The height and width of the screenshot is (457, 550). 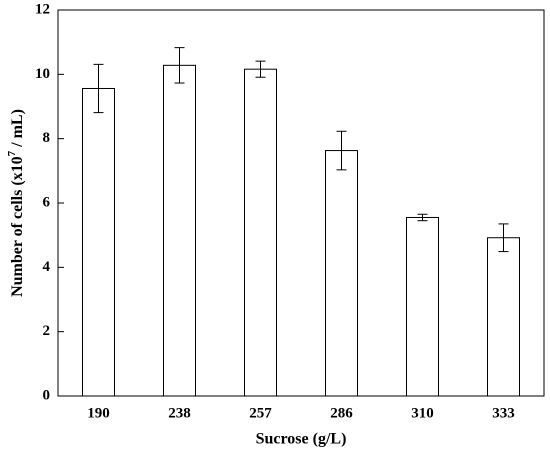 What do you see at coordinates (42, 9) in the screenshot?
I see `y-tick-label: 12` at bounding box center [42, 9].